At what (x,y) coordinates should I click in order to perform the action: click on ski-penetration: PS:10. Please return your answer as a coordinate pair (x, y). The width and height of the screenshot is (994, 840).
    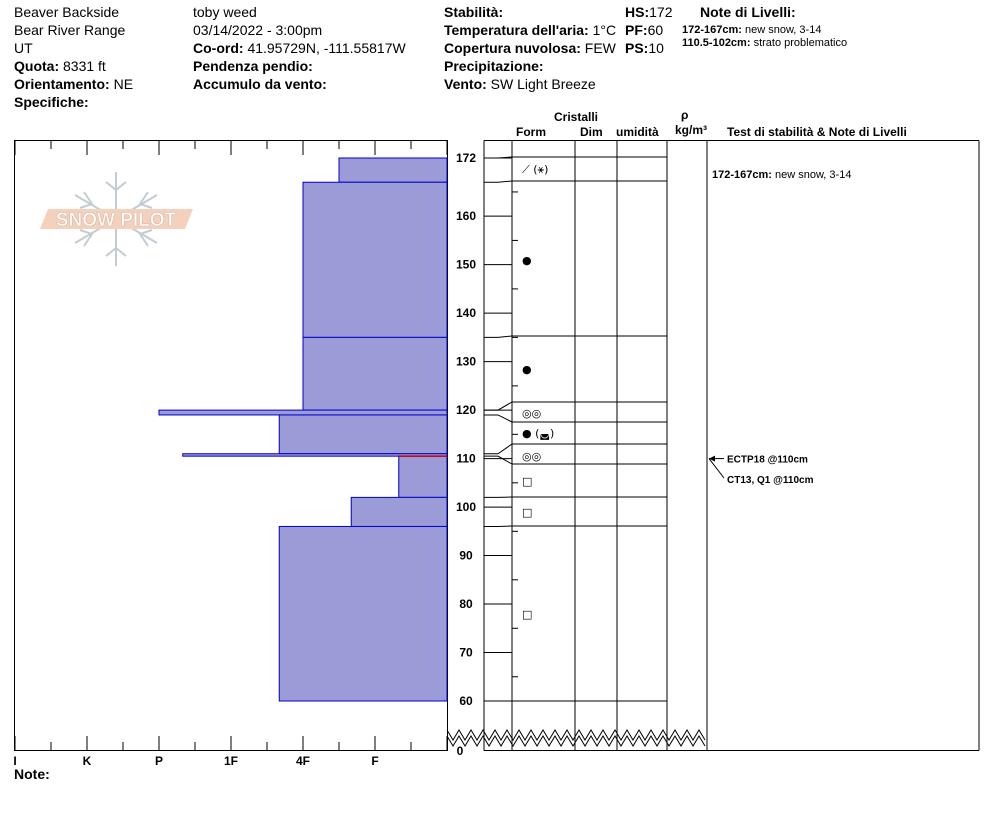
    Looking at the image, I should click on (644, 48).